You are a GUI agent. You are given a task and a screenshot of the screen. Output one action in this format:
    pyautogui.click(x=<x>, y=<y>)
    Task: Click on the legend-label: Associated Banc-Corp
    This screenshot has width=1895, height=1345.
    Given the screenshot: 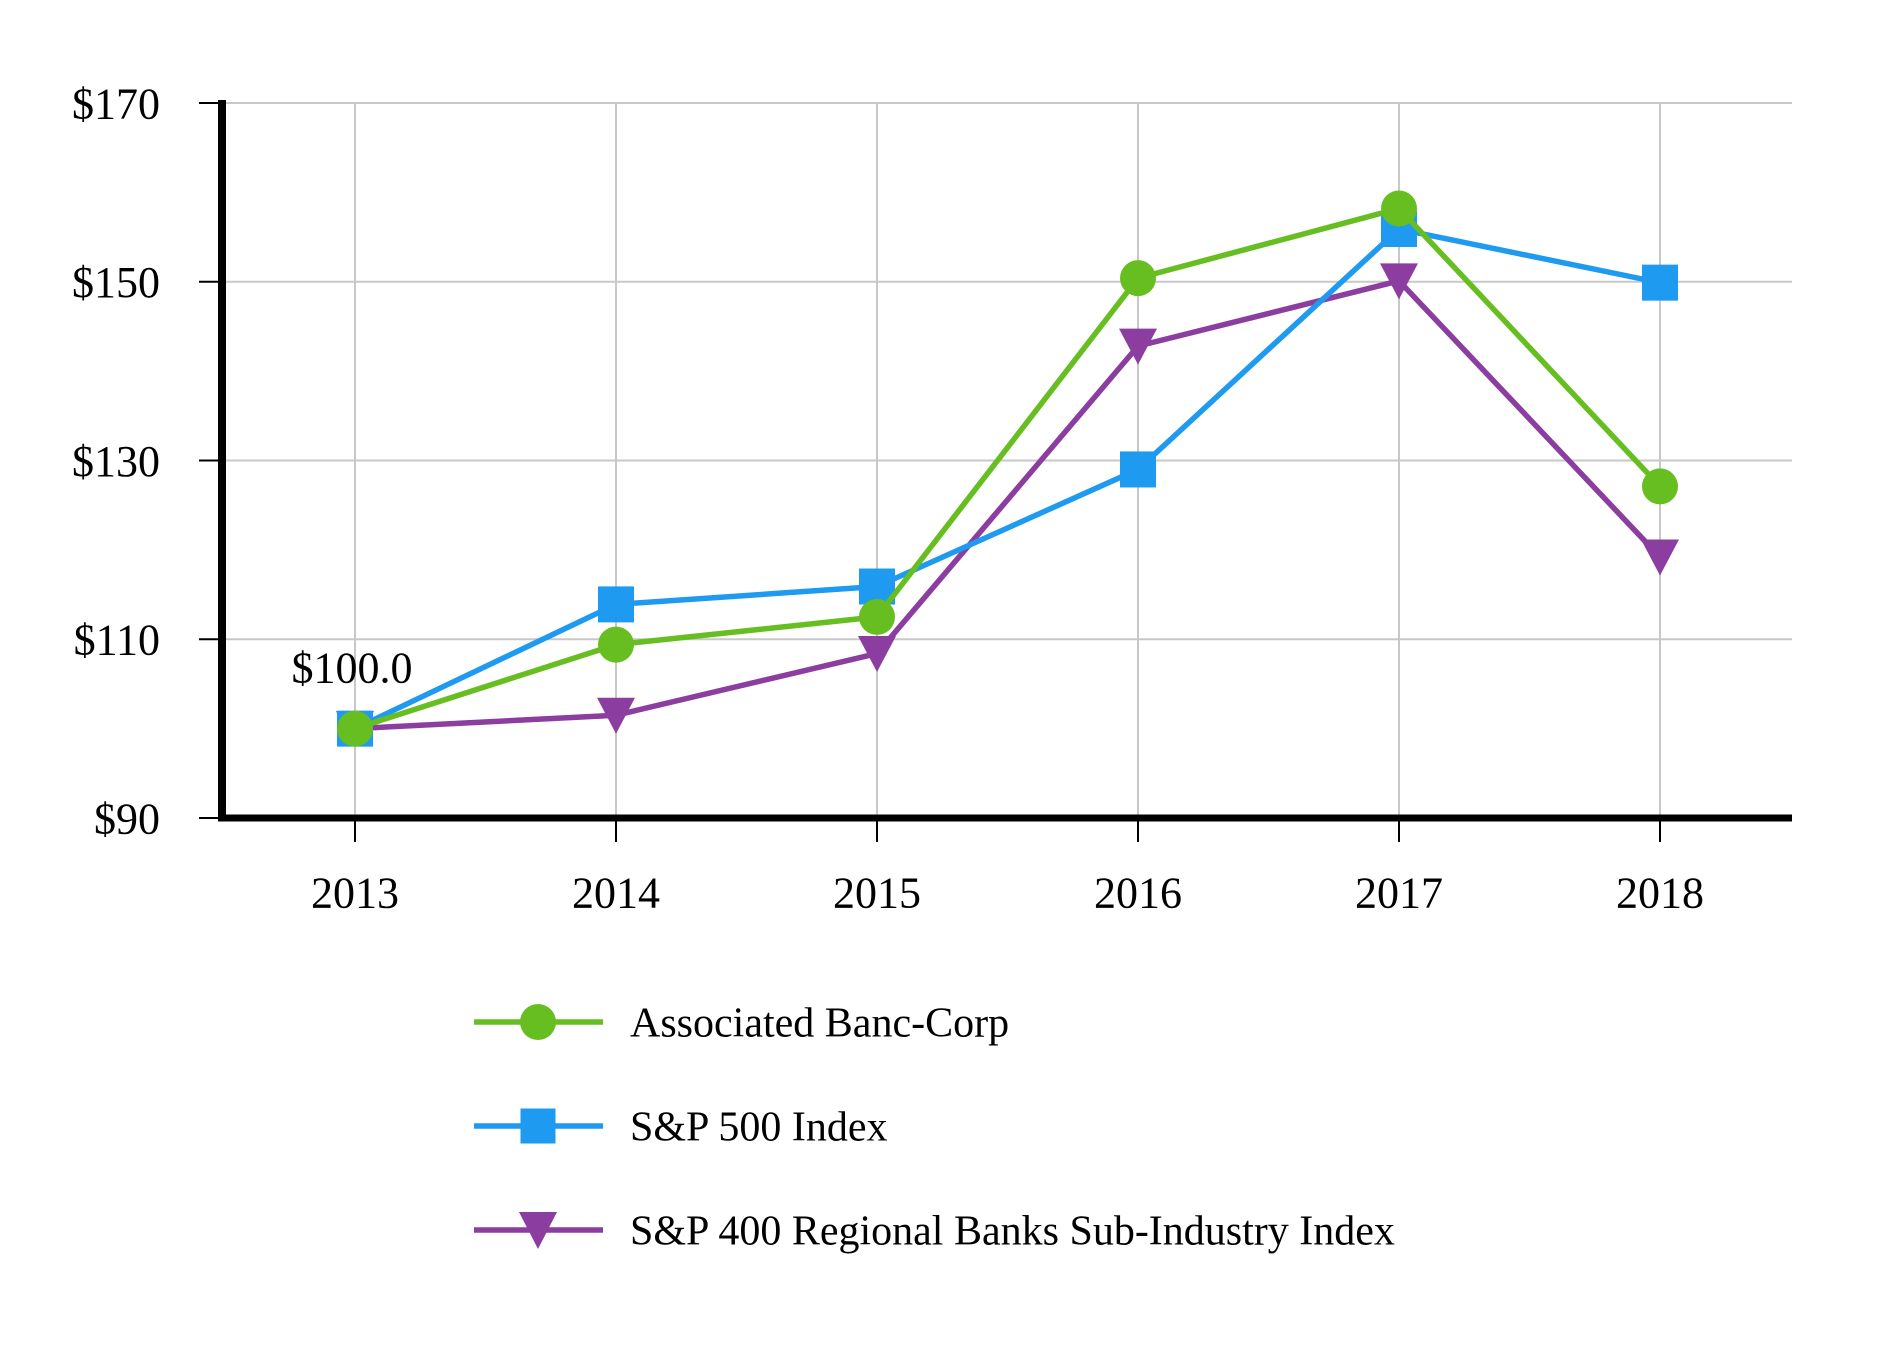 What is the action you would take?
    pyautogui.click(x=819, y=1024)
    